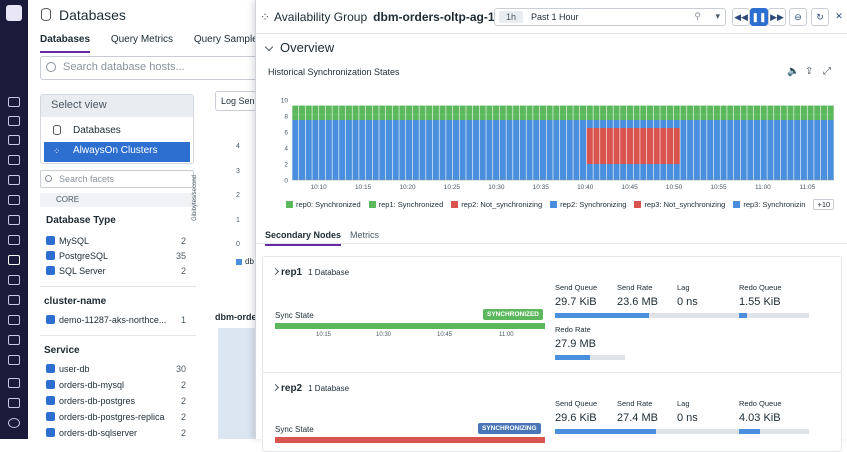 The width and height of the screenshot is (847, 452). What do you see at coordinates (697, 16) in the screenshot?
I see `pin-icon: ⚲` at bounding box center [697, 16].